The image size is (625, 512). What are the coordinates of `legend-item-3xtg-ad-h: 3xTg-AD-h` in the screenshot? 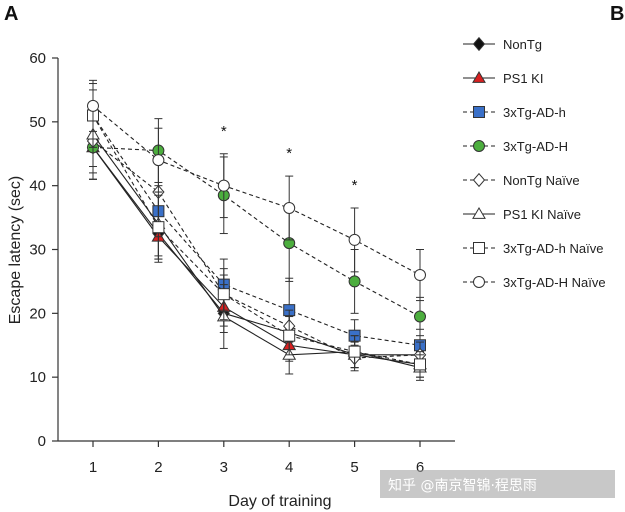 It's located at (514, 112).